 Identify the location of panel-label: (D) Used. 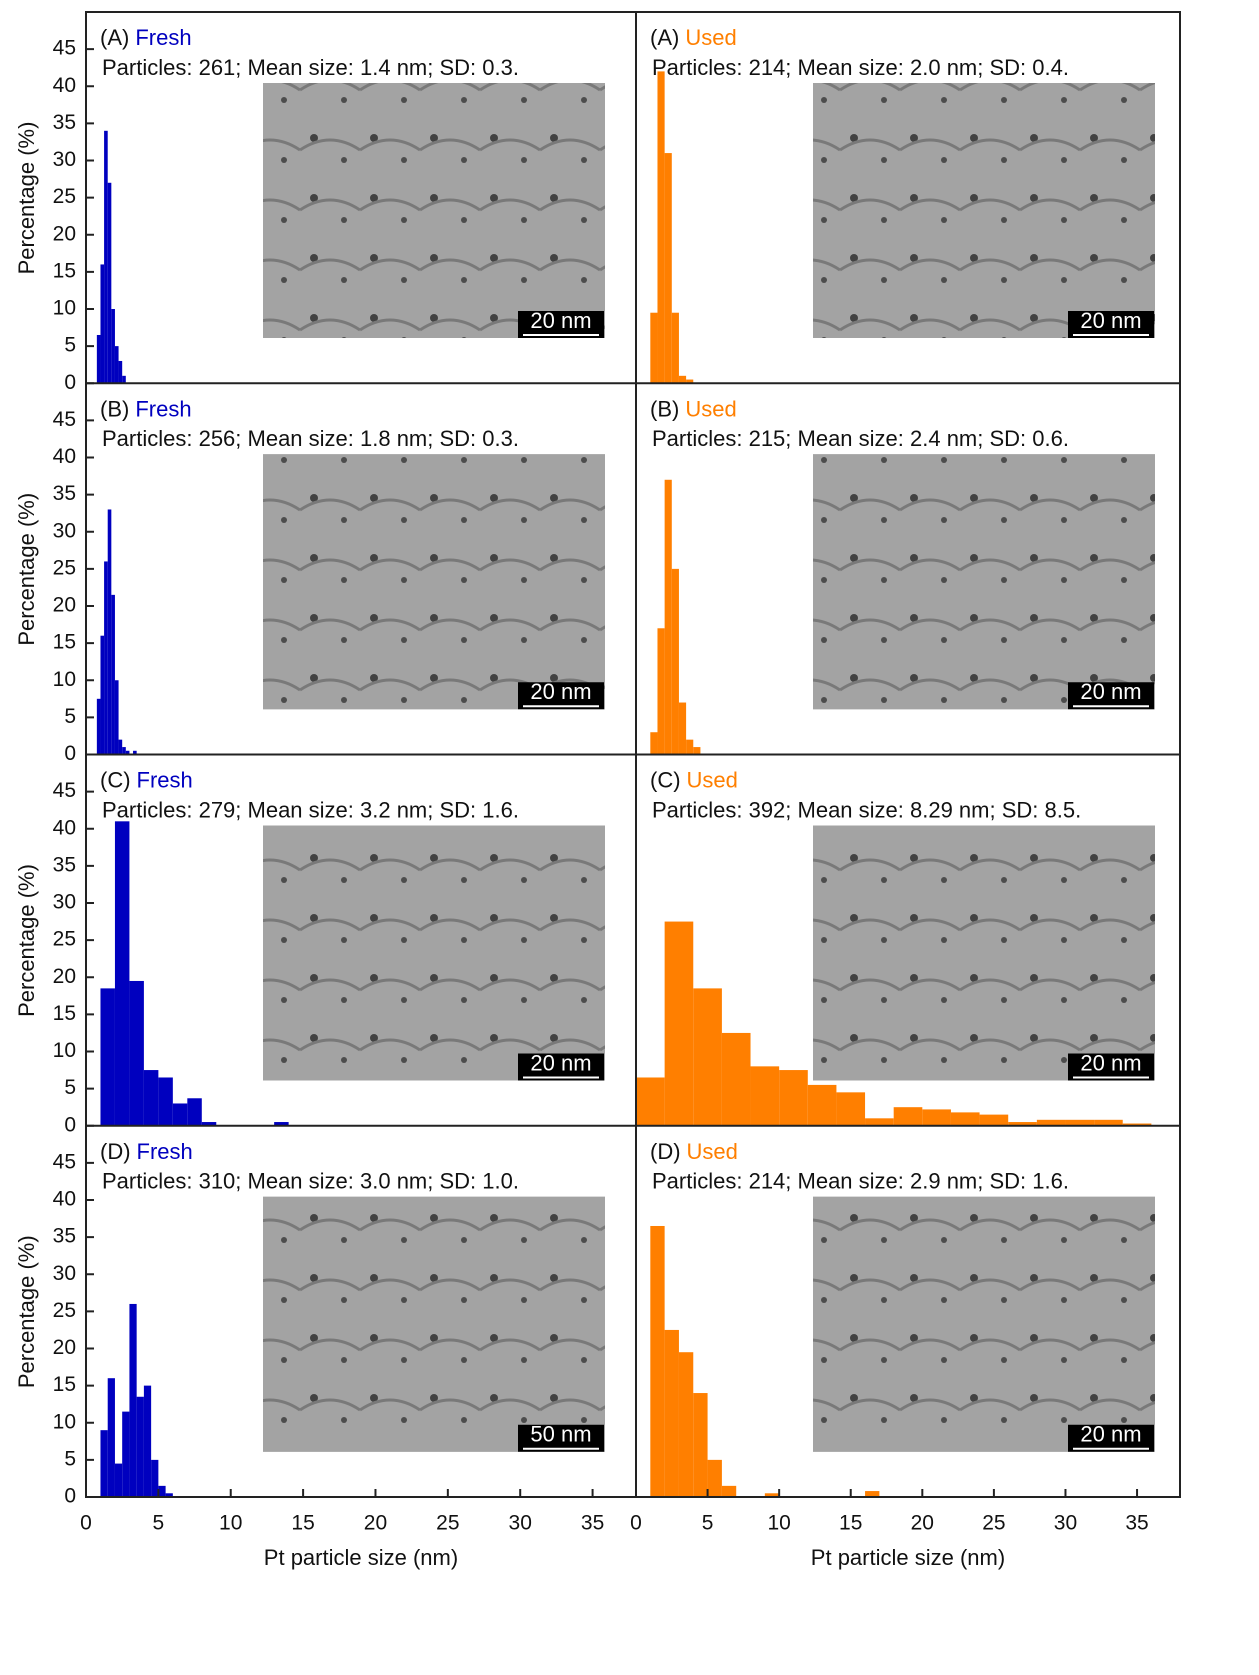
(694, 1151).